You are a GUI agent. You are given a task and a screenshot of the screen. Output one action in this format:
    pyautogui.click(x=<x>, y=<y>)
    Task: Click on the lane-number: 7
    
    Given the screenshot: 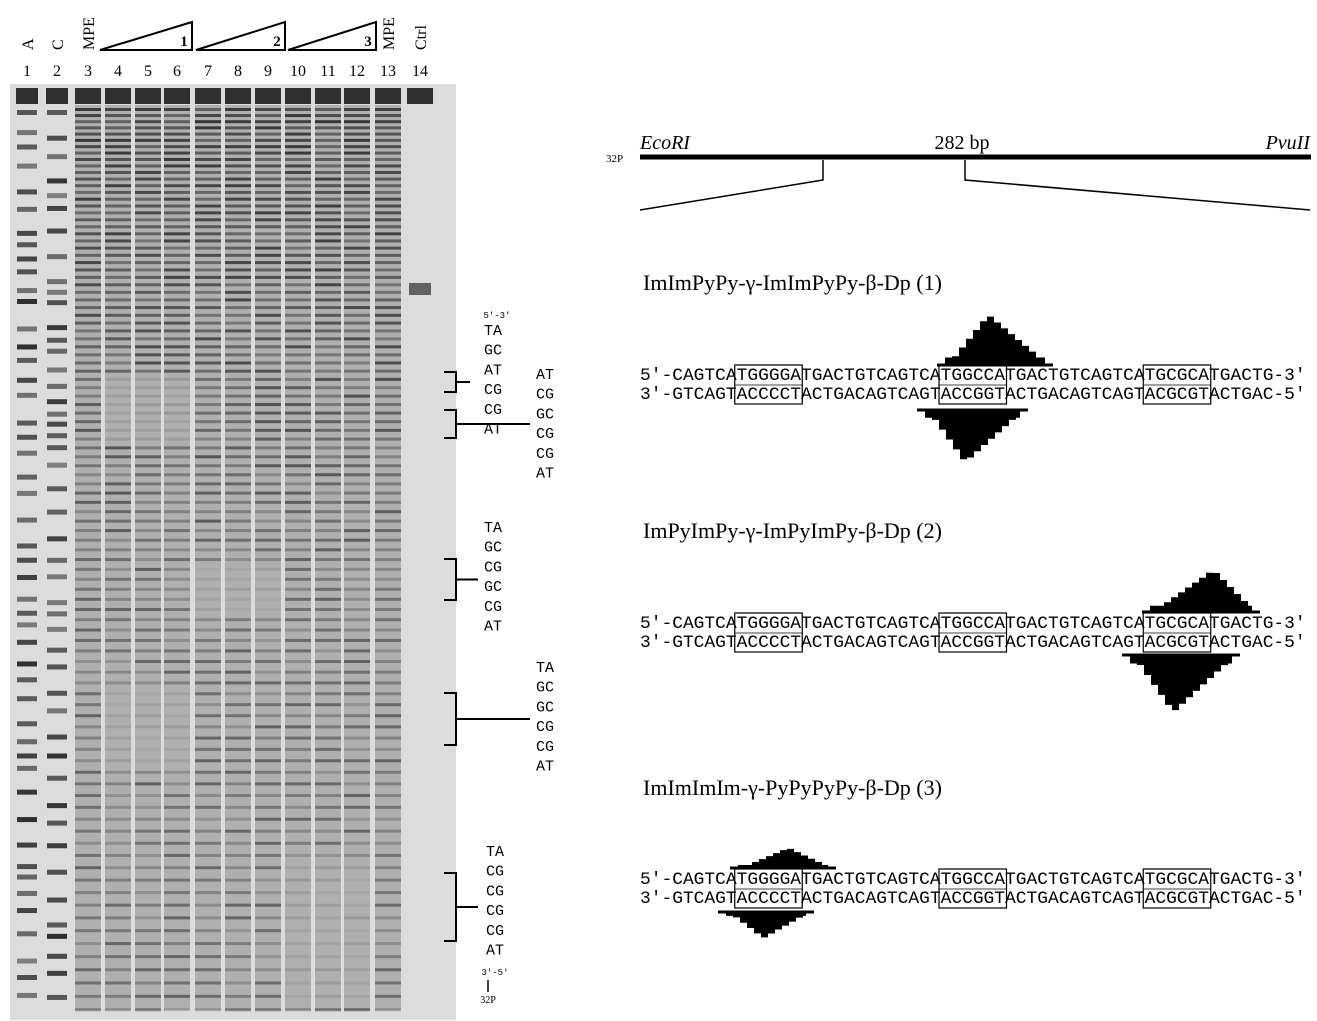 What is the action you would take?
    pyautogui.click(x=208, y=71)
    